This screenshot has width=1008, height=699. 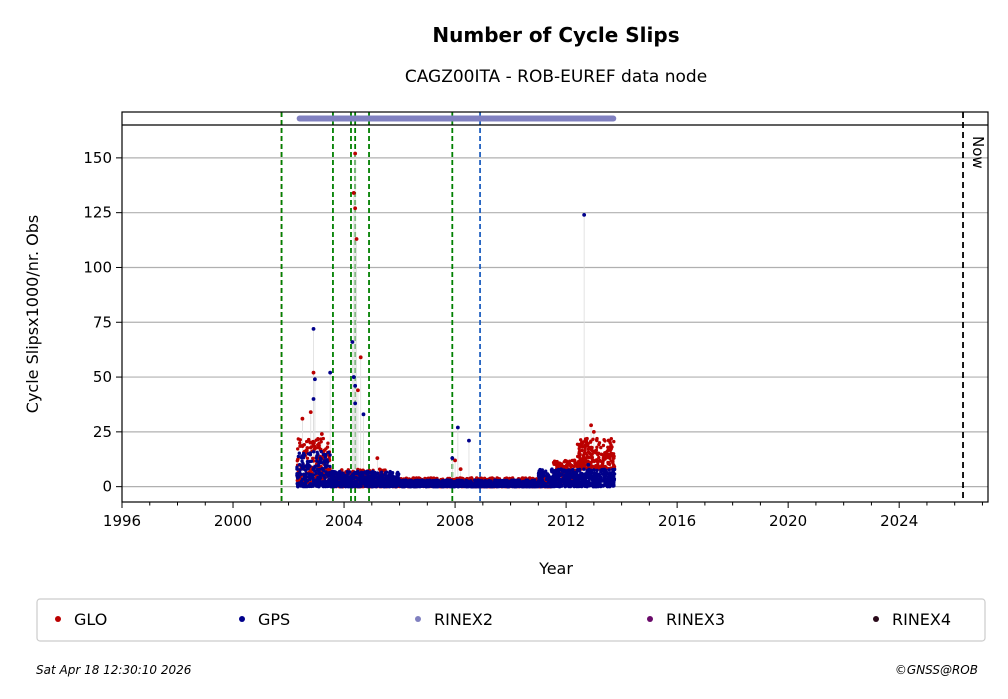 What do you see at coordinates (233, 521) in the screenshot?
I see `x-tick-label: 2000` at bounding box center [233, 521].